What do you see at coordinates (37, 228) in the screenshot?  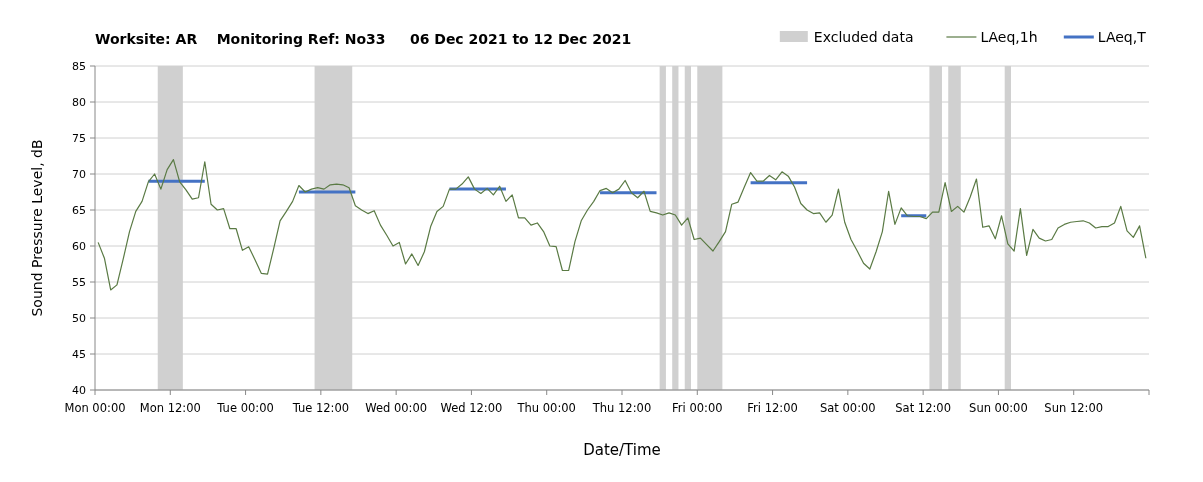 I see `y-axis-title: Sound Pressure Level, dB` at bounding box center [37, 228].